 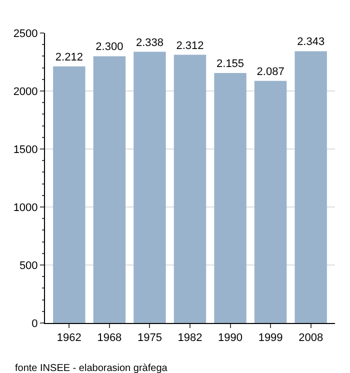 I want to click on x-tick-label: 1962, so click(x=69, y=338).